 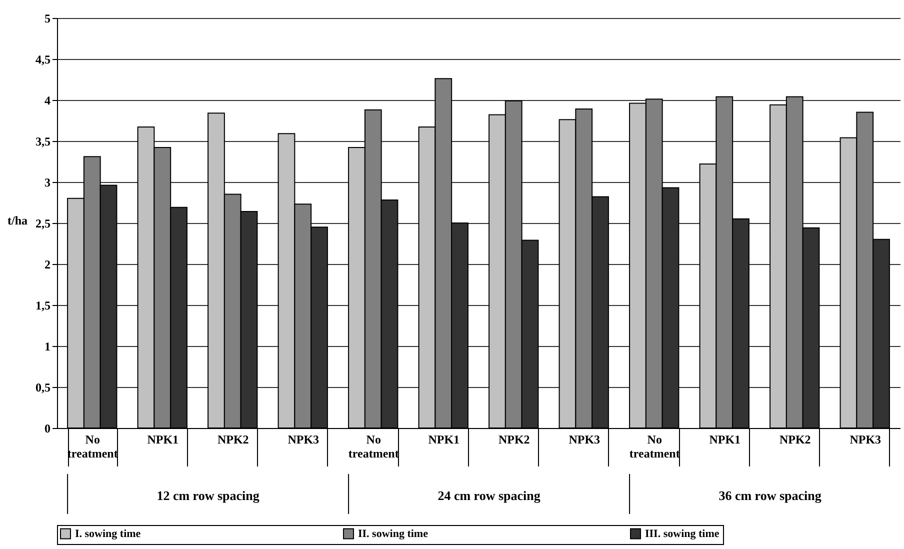 What do you see at coordinates (393, 534) in the screenshot?
I see `legend-label: II. sowing time` at bounding box center [393, 534].